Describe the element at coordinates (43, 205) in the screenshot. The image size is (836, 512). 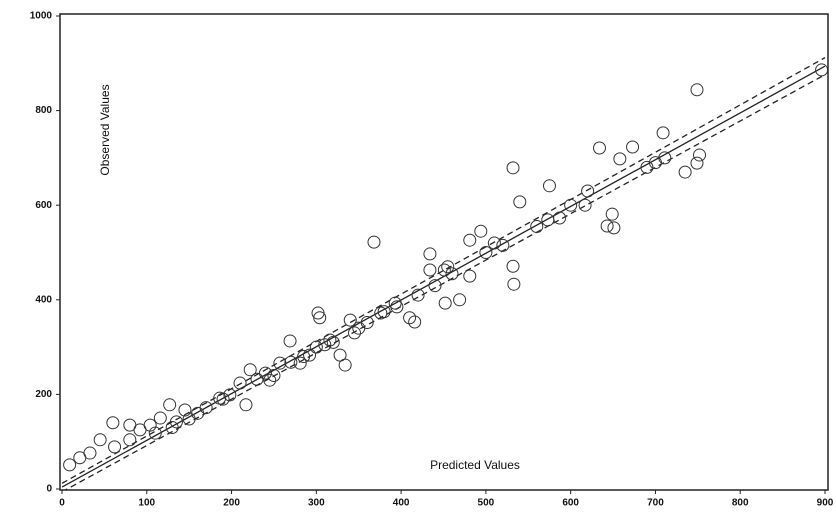
I see `y-tick-label: 600` at that location.